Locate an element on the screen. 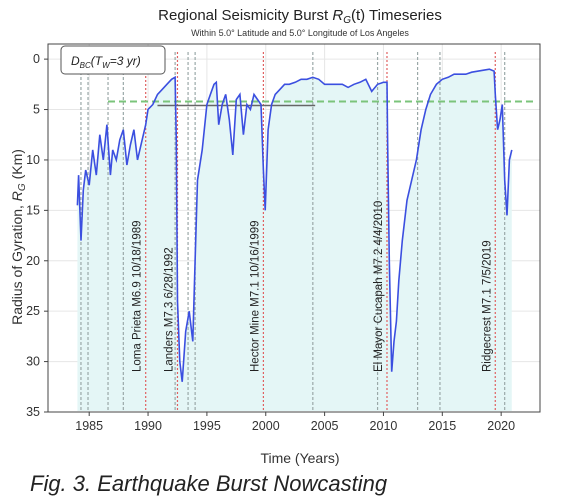 Image resolution: width=562 pixels, height=498 pixels. y-tick-label: 5 is located at coordinates (36, 110).